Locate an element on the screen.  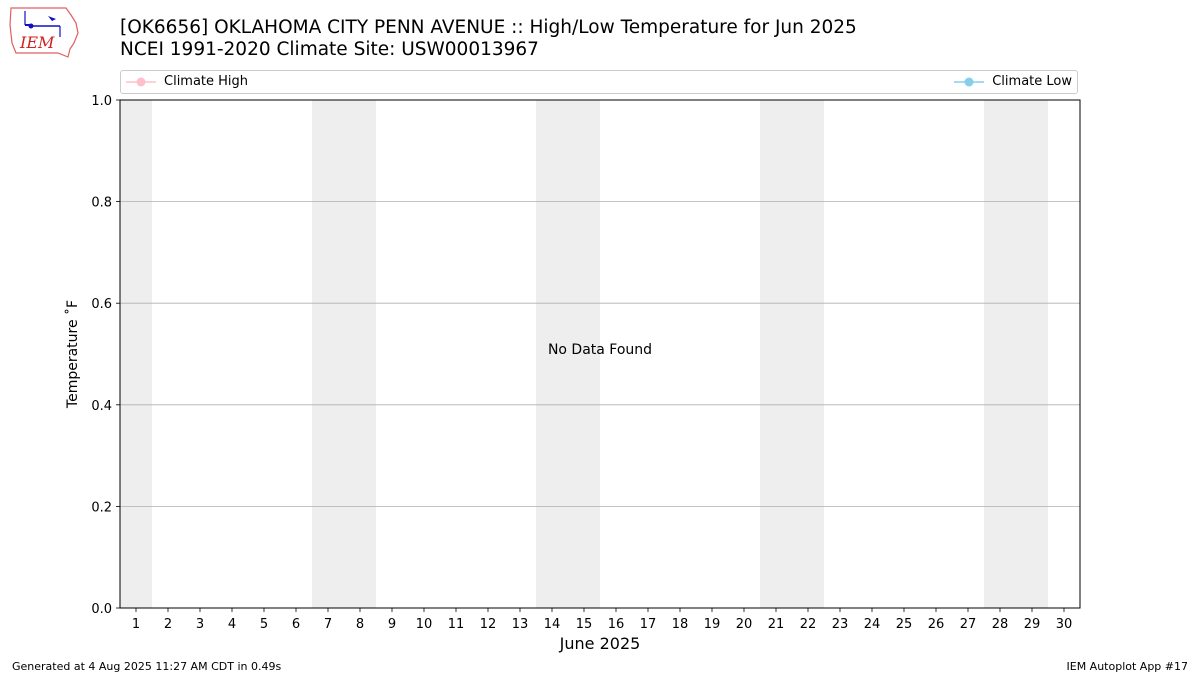
x-tick-label: 12 is located at coordinates (488, 624).